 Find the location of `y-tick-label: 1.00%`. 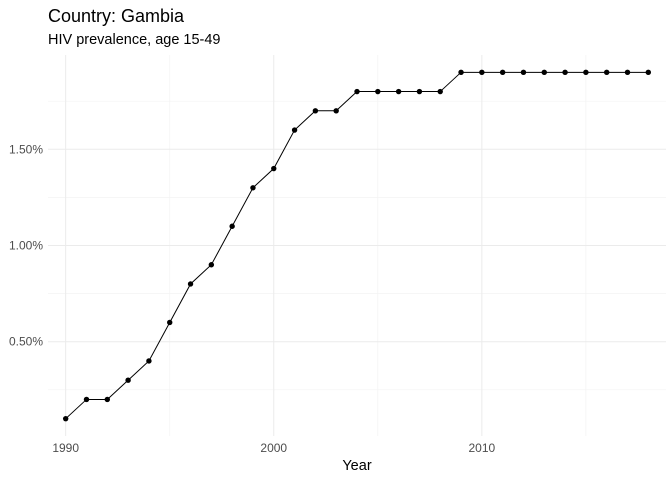

y-tick-label: 1.00% is located at coordinates (26, 246).